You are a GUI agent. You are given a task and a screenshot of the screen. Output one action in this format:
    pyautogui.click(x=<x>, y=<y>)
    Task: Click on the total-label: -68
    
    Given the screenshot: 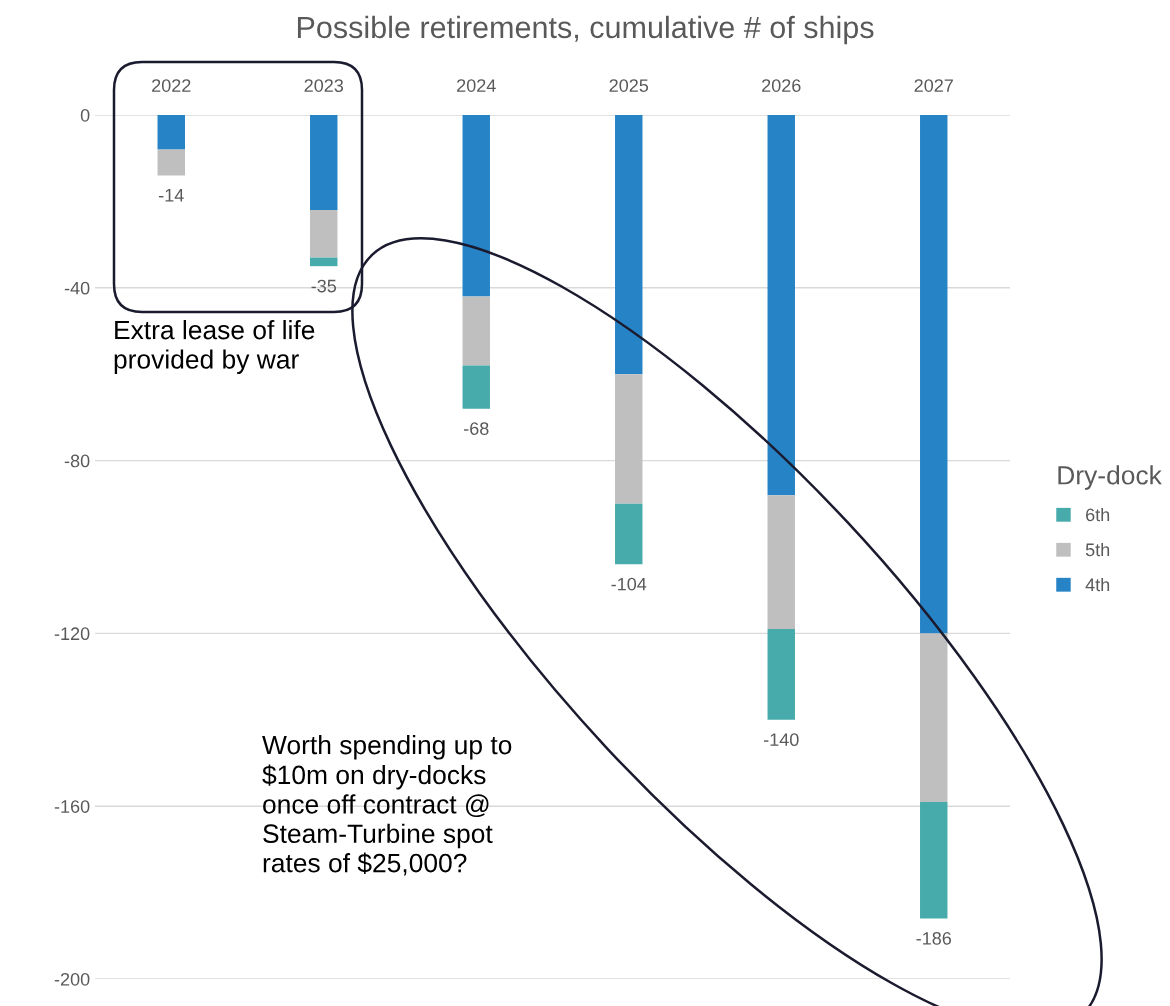 What is the action you would take?
    pyautogui.click(x=476, y=428)
    